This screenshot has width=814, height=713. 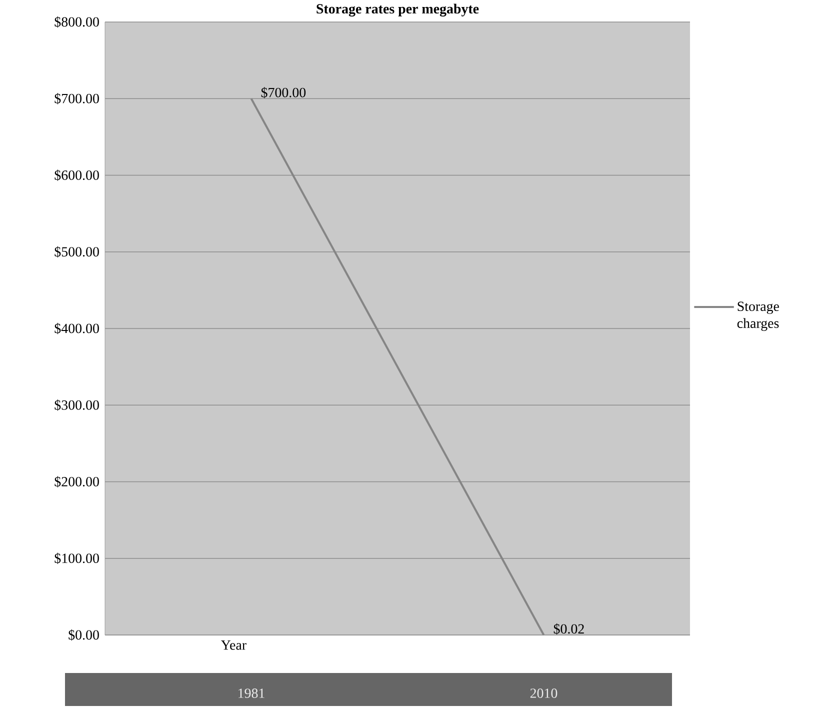 I want to click on data-label: $700.00, so click(x=283, y=92).